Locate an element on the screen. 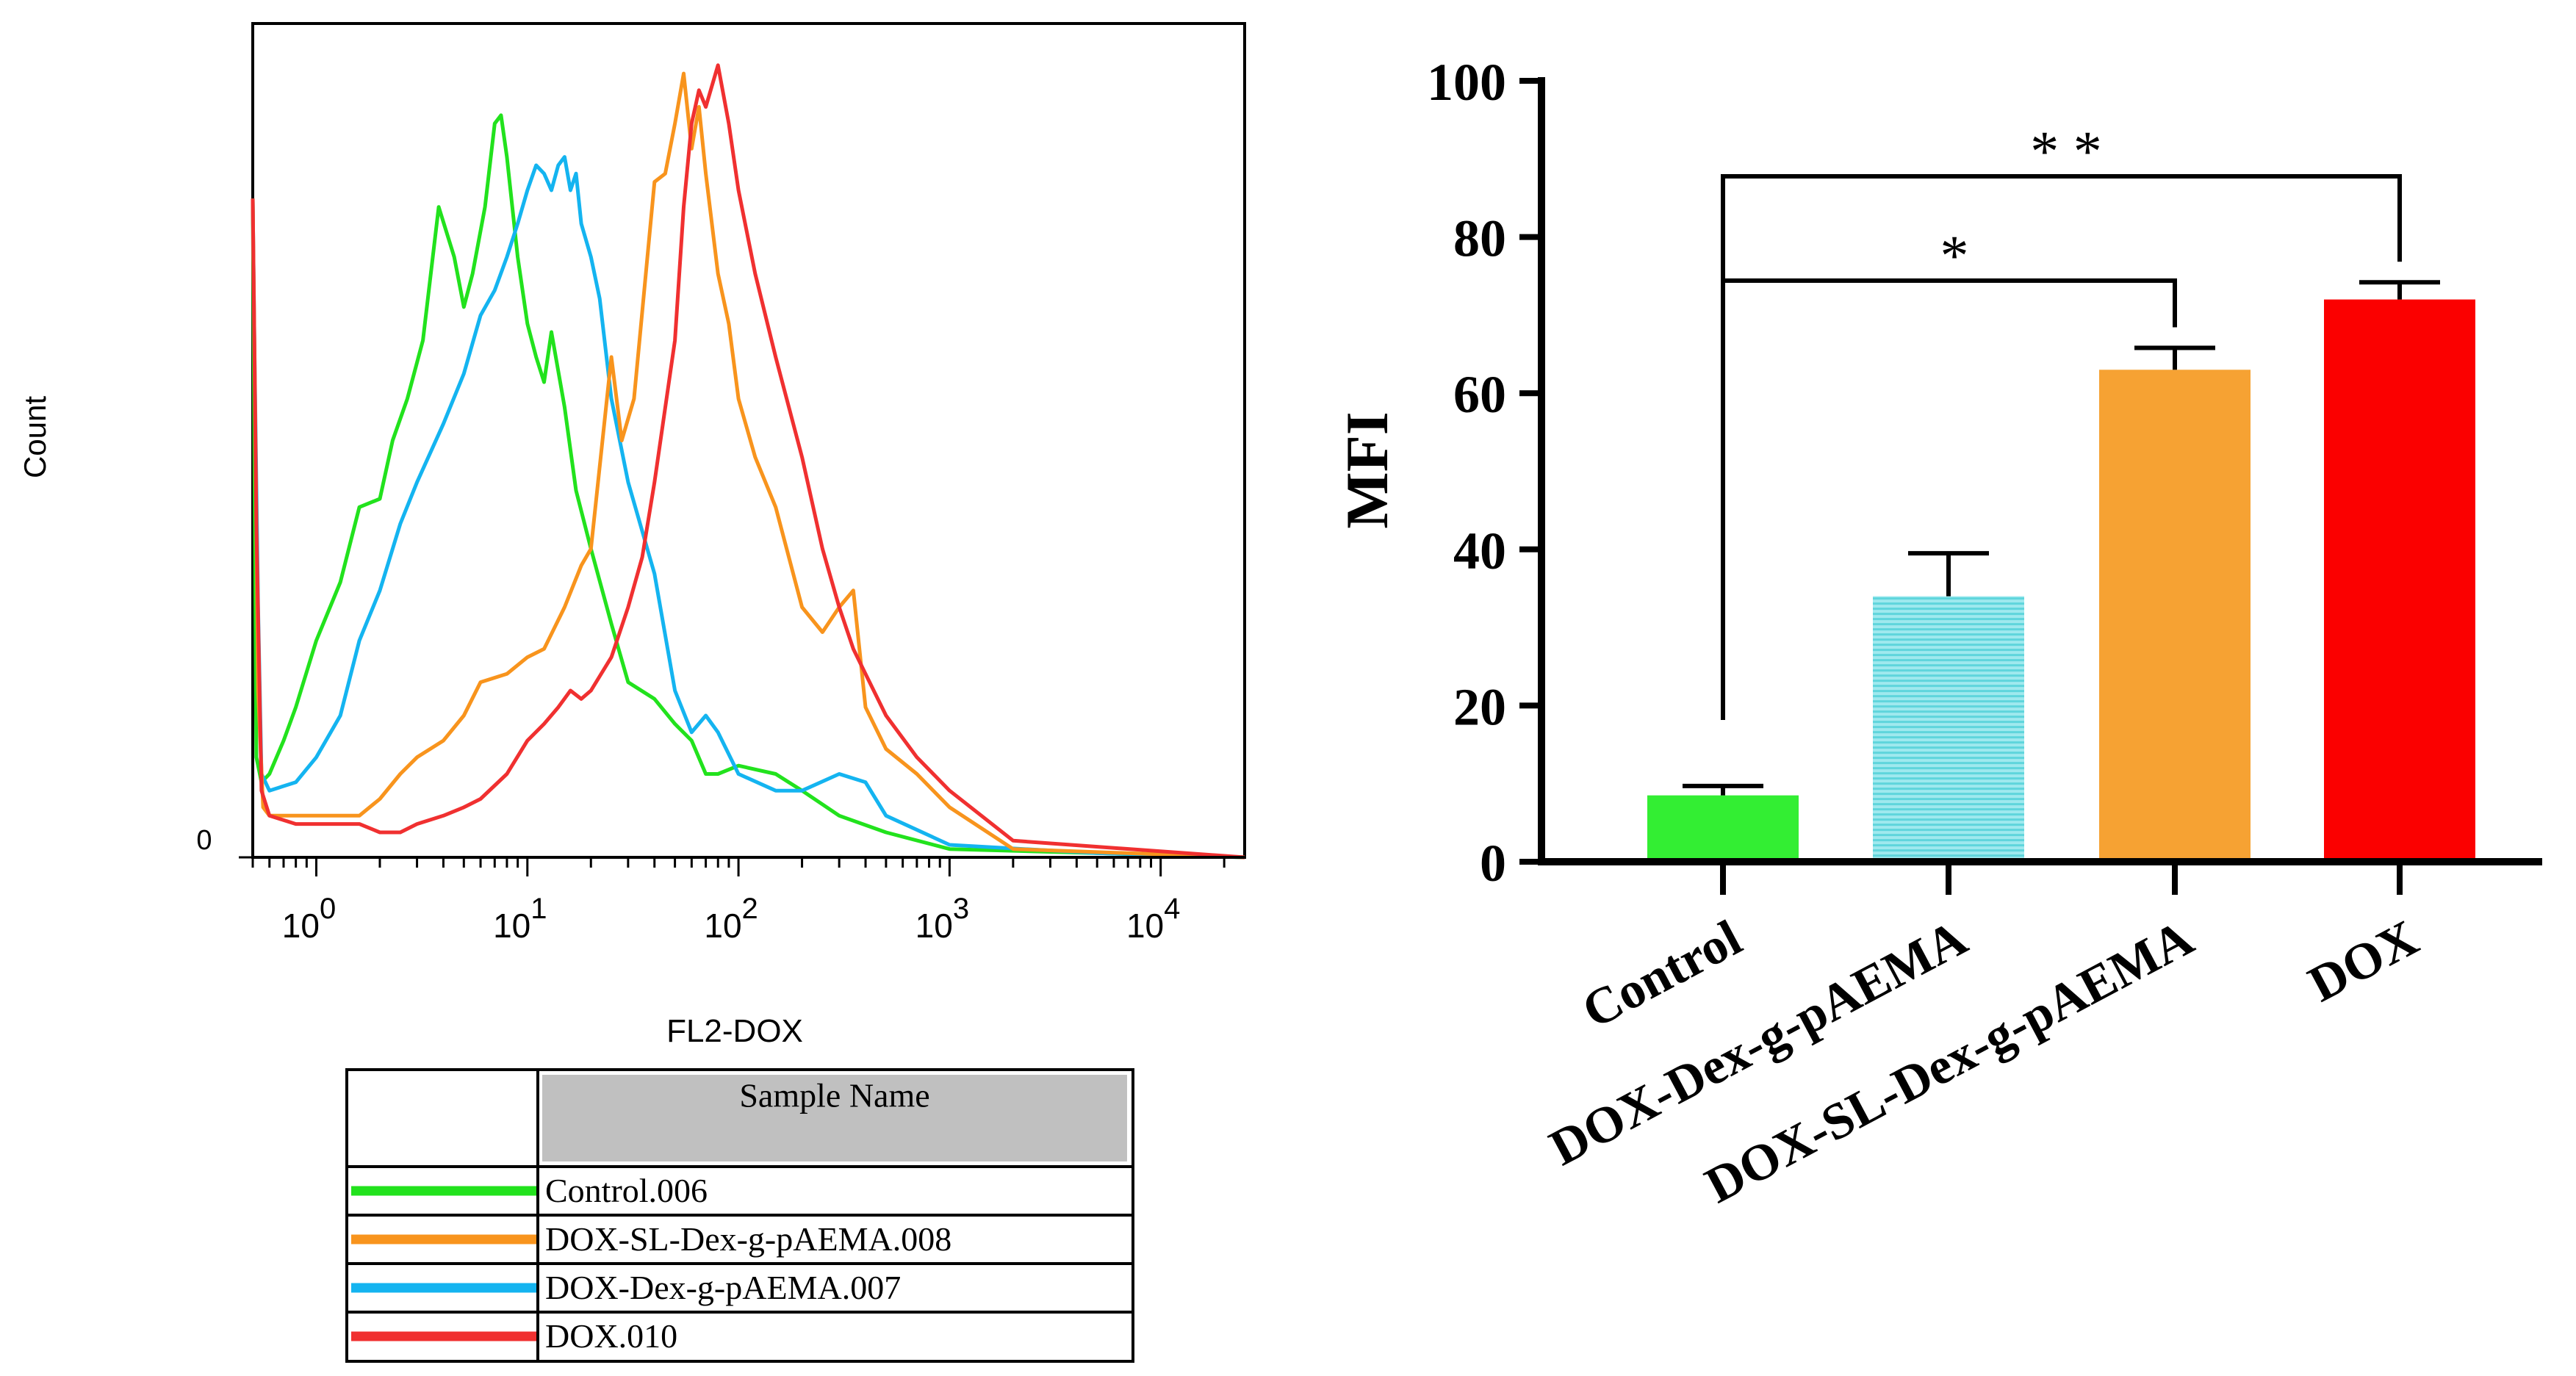 The height and width of the screenshot is (1376, 2576). histogram-x-axis-label: FL2-DOX is located at coordinates (734, 1031).